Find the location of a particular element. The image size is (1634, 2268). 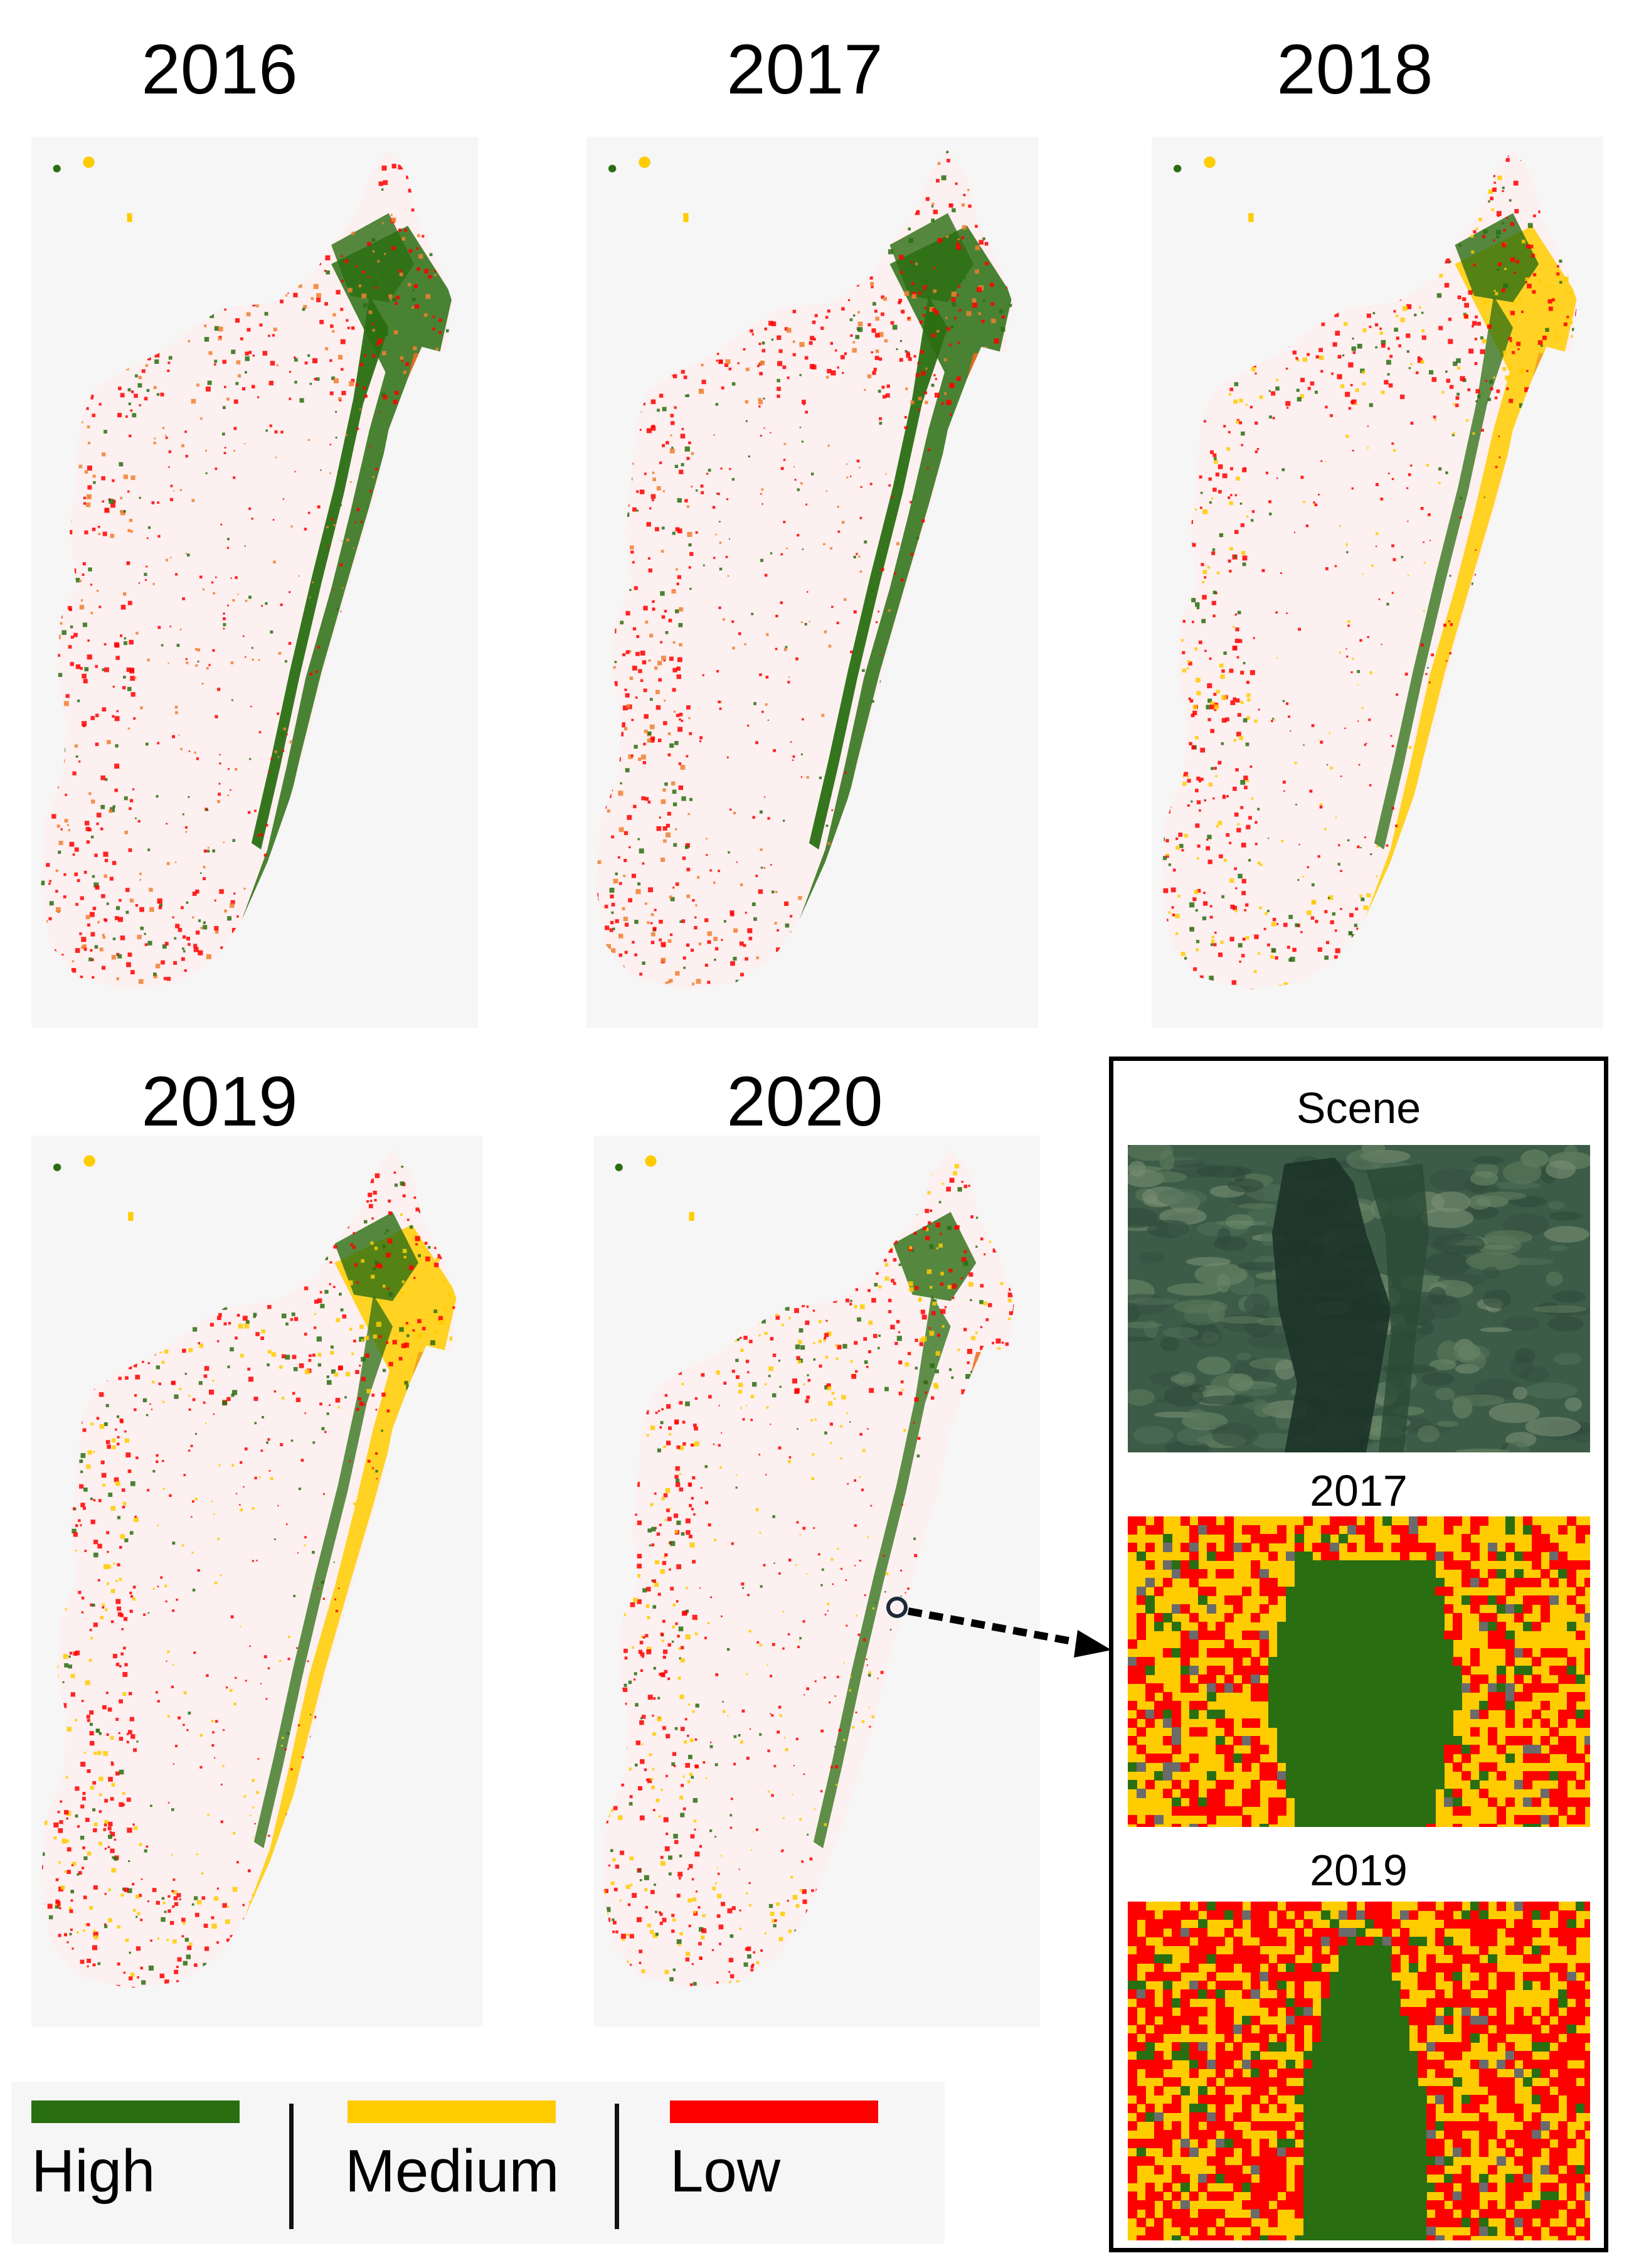

legend-swatch-medium is located at coordinates (452, 2111).